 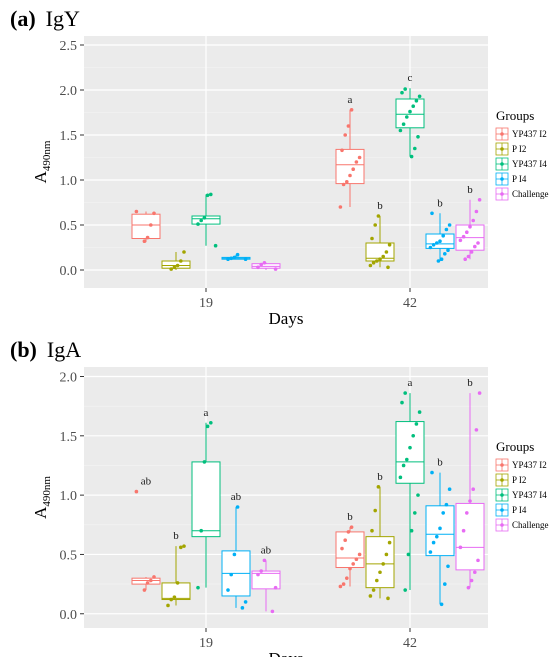 What do you see at coordinates (206, 498) in the screenshot?
I see `box-yp437-i4-day19: a` at bounding box center [206, 498].